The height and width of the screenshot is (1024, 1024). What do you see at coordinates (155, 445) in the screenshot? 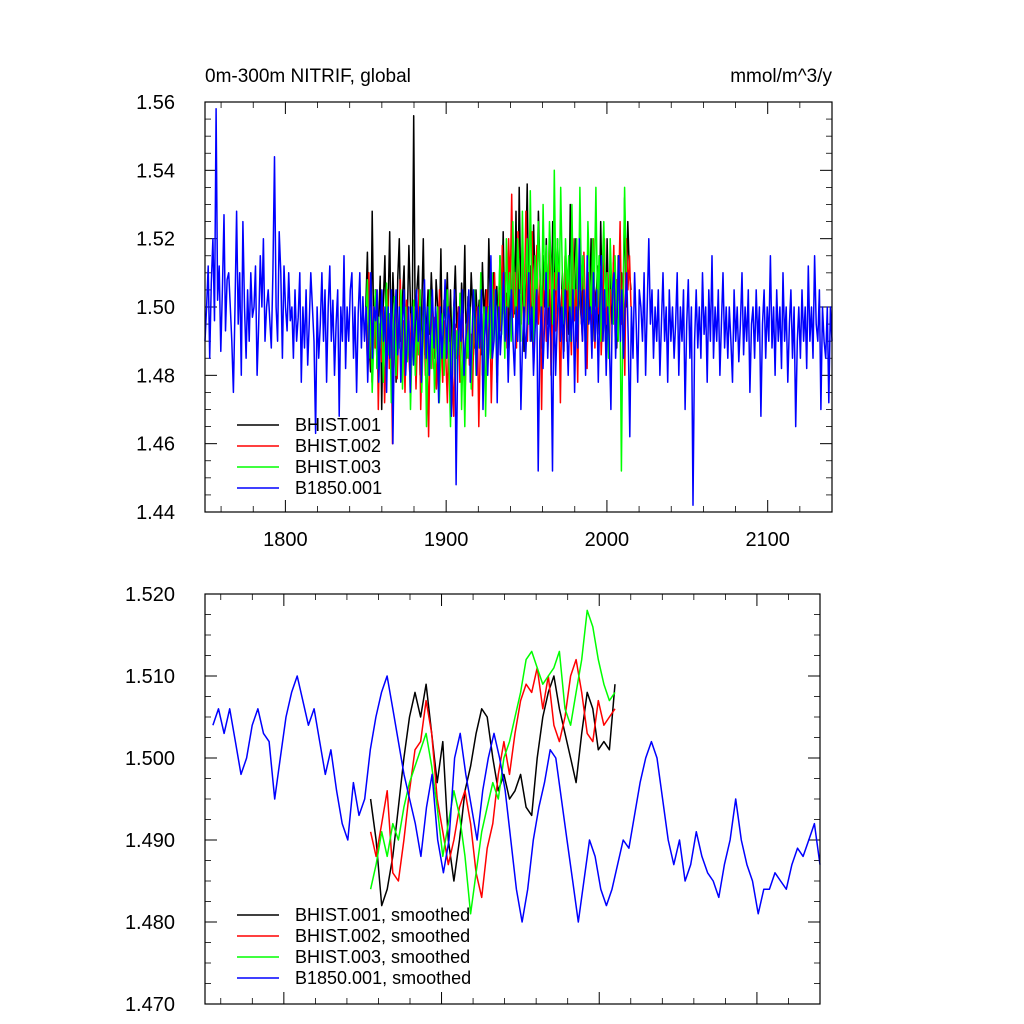
I see `top-ytick-label: 1.46` at bounding box center [155, 445].